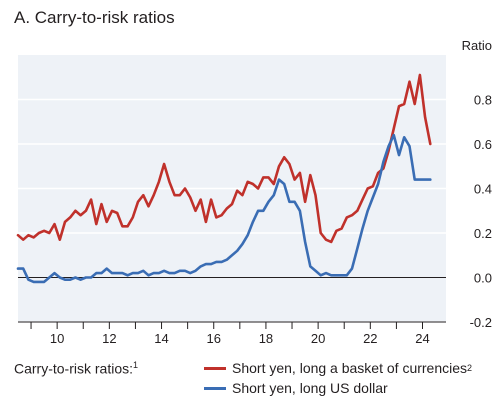 This screenshot has width=500, height=402. I want to click on legend-label-basket: Short yen, long a basket of currencies, so click(350, 368).